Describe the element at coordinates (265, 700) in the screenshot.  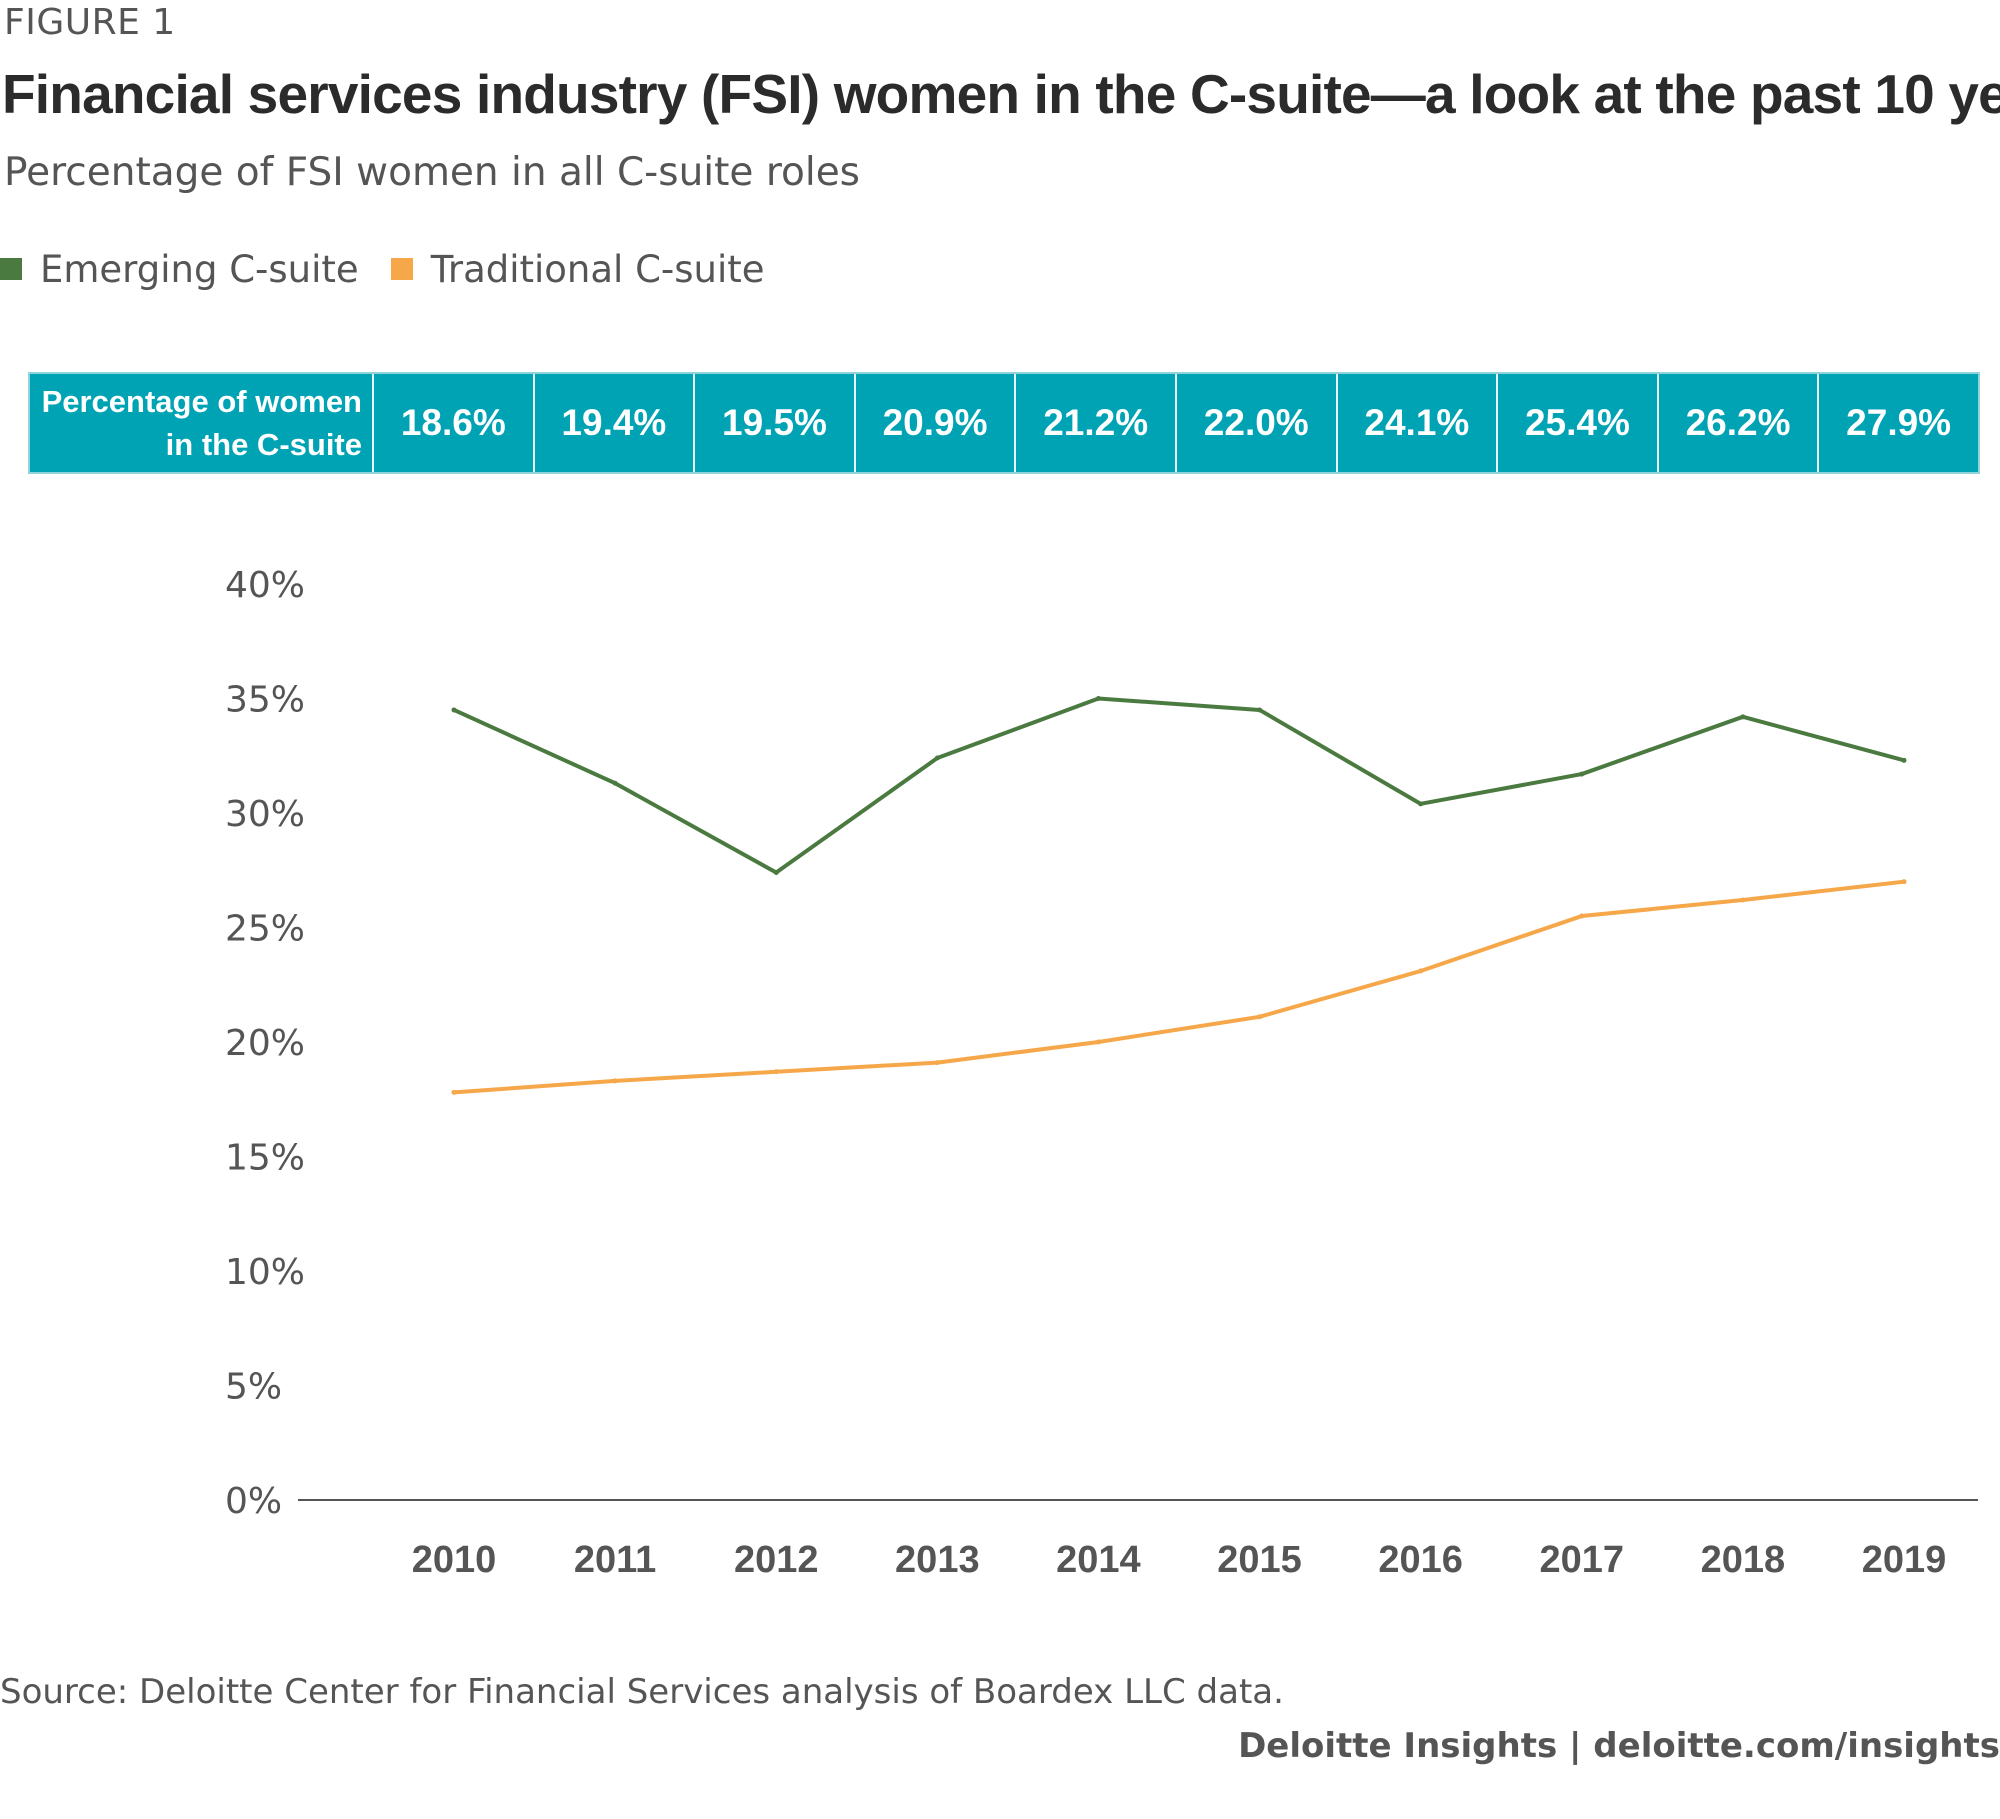
I see `y-tick-label: 35%` at that location.